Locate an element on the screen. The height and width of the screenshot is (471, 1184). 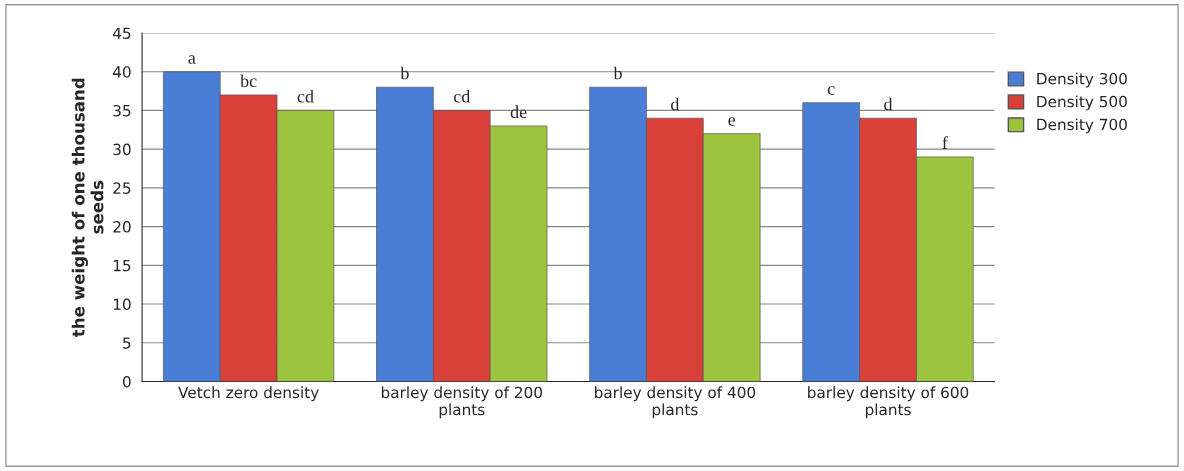
data-label: c is located at coordinates (831, 90).